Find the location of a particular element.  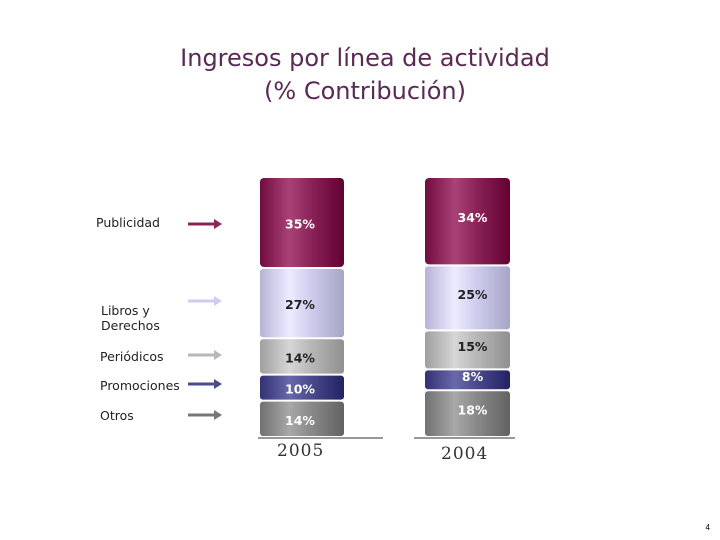

data-label-2005-0: 35% is located at coordinates (300, 224).